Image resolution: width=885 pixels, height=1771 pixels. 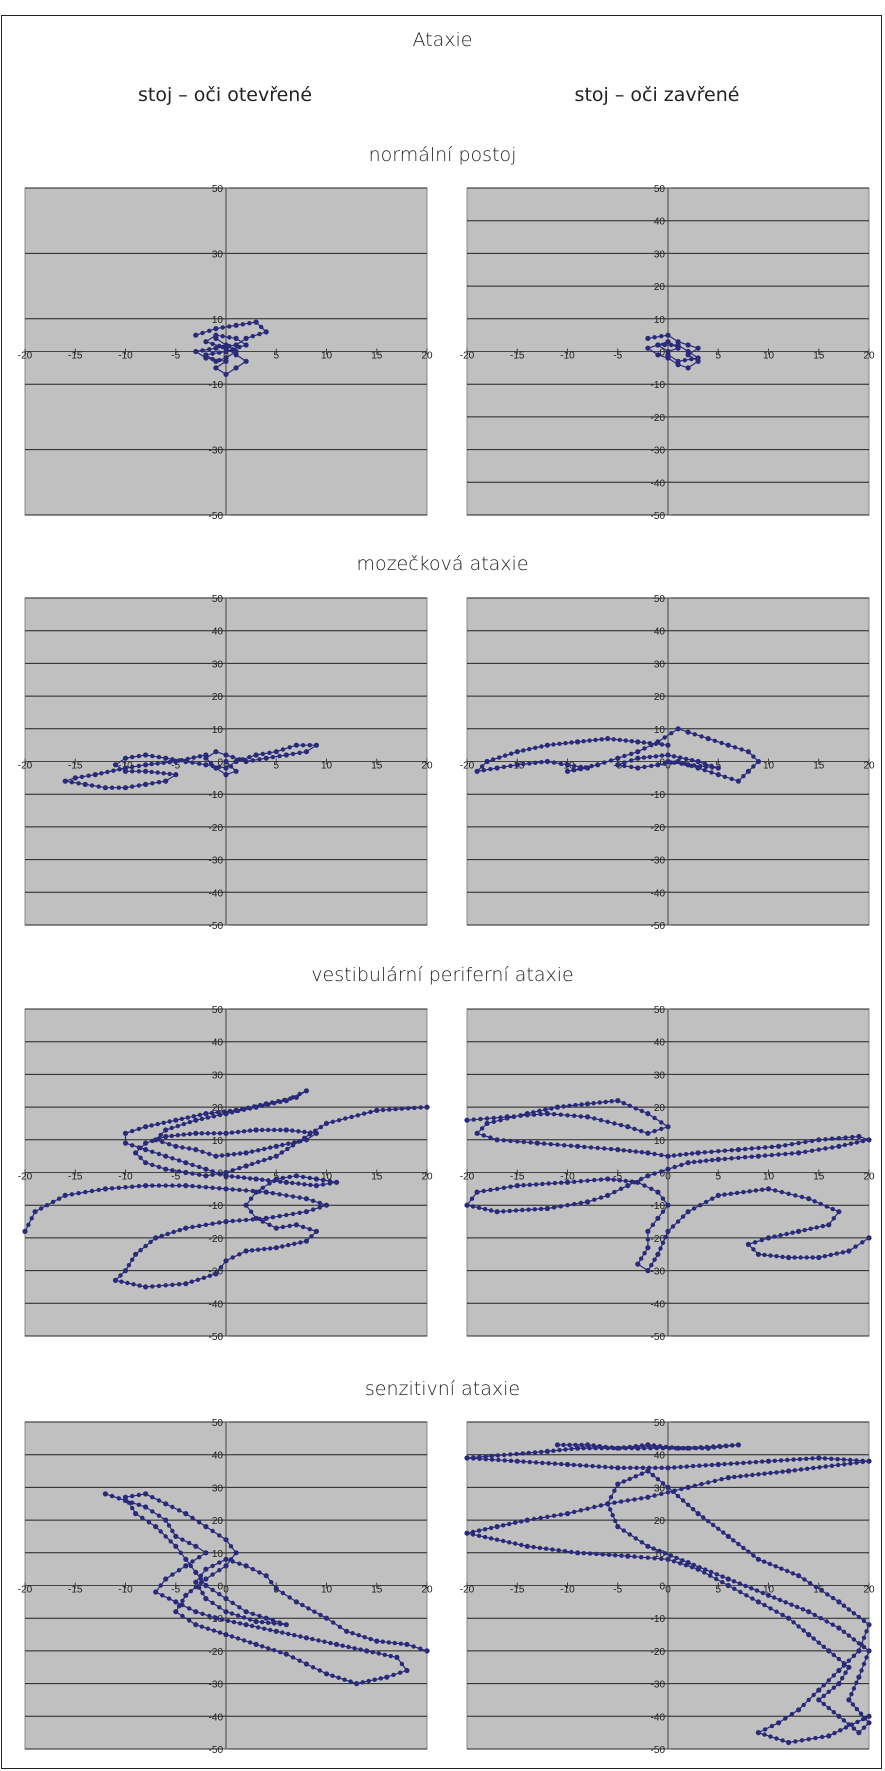 What do you see at coordinates (218, 1456) in the screenshot?
I see `y-tick-label: 40` at bounding box center [218, 1456].